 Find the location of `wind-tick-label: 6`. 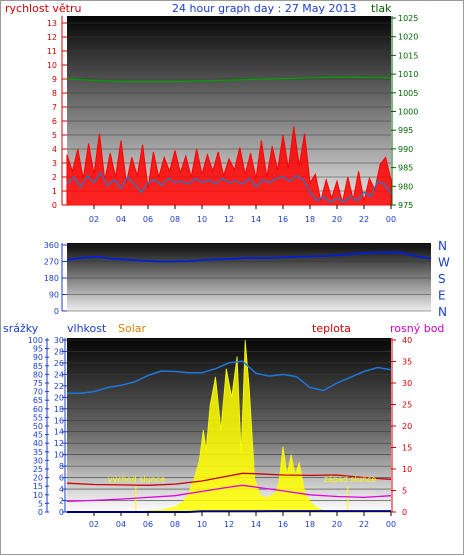

wind-tick-label: 6 is located at coordinates (54, 121).